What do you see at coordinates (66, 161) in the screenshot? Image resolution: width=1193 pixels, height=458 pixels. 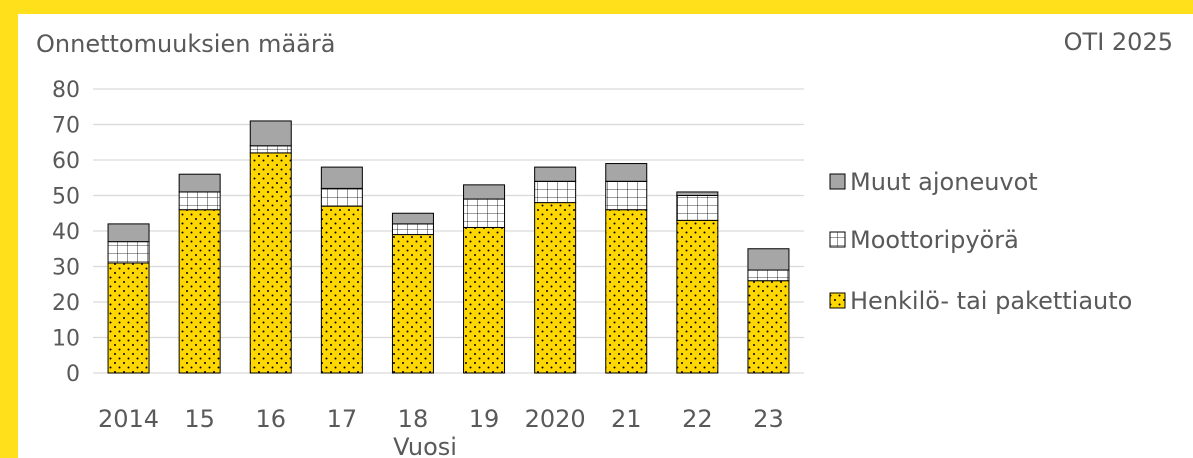 I see `y-tick-label: 60` at bounding box center [66, 161].